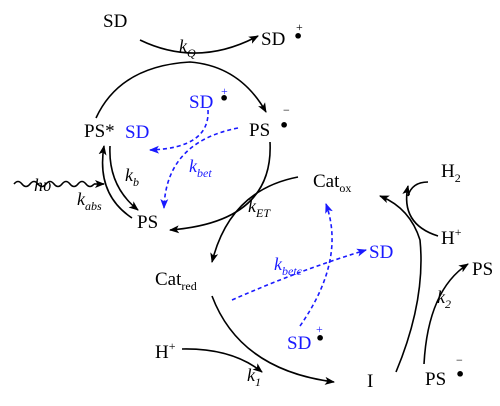  Describe the element at coordinates (381, 252) in the screenshot. I see `sd-blue-lower: SD` at that location.